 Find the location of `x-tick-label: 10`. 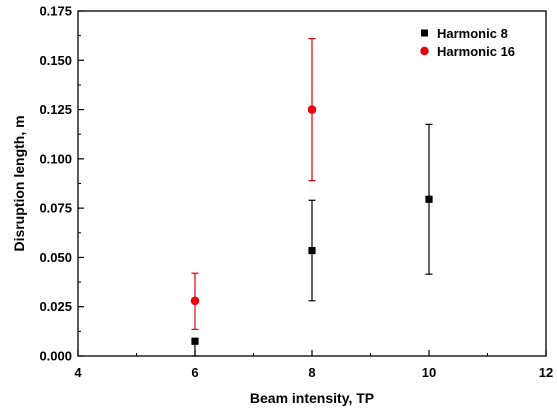

x-tick-label: 10 is located at coordinates (429, 372).